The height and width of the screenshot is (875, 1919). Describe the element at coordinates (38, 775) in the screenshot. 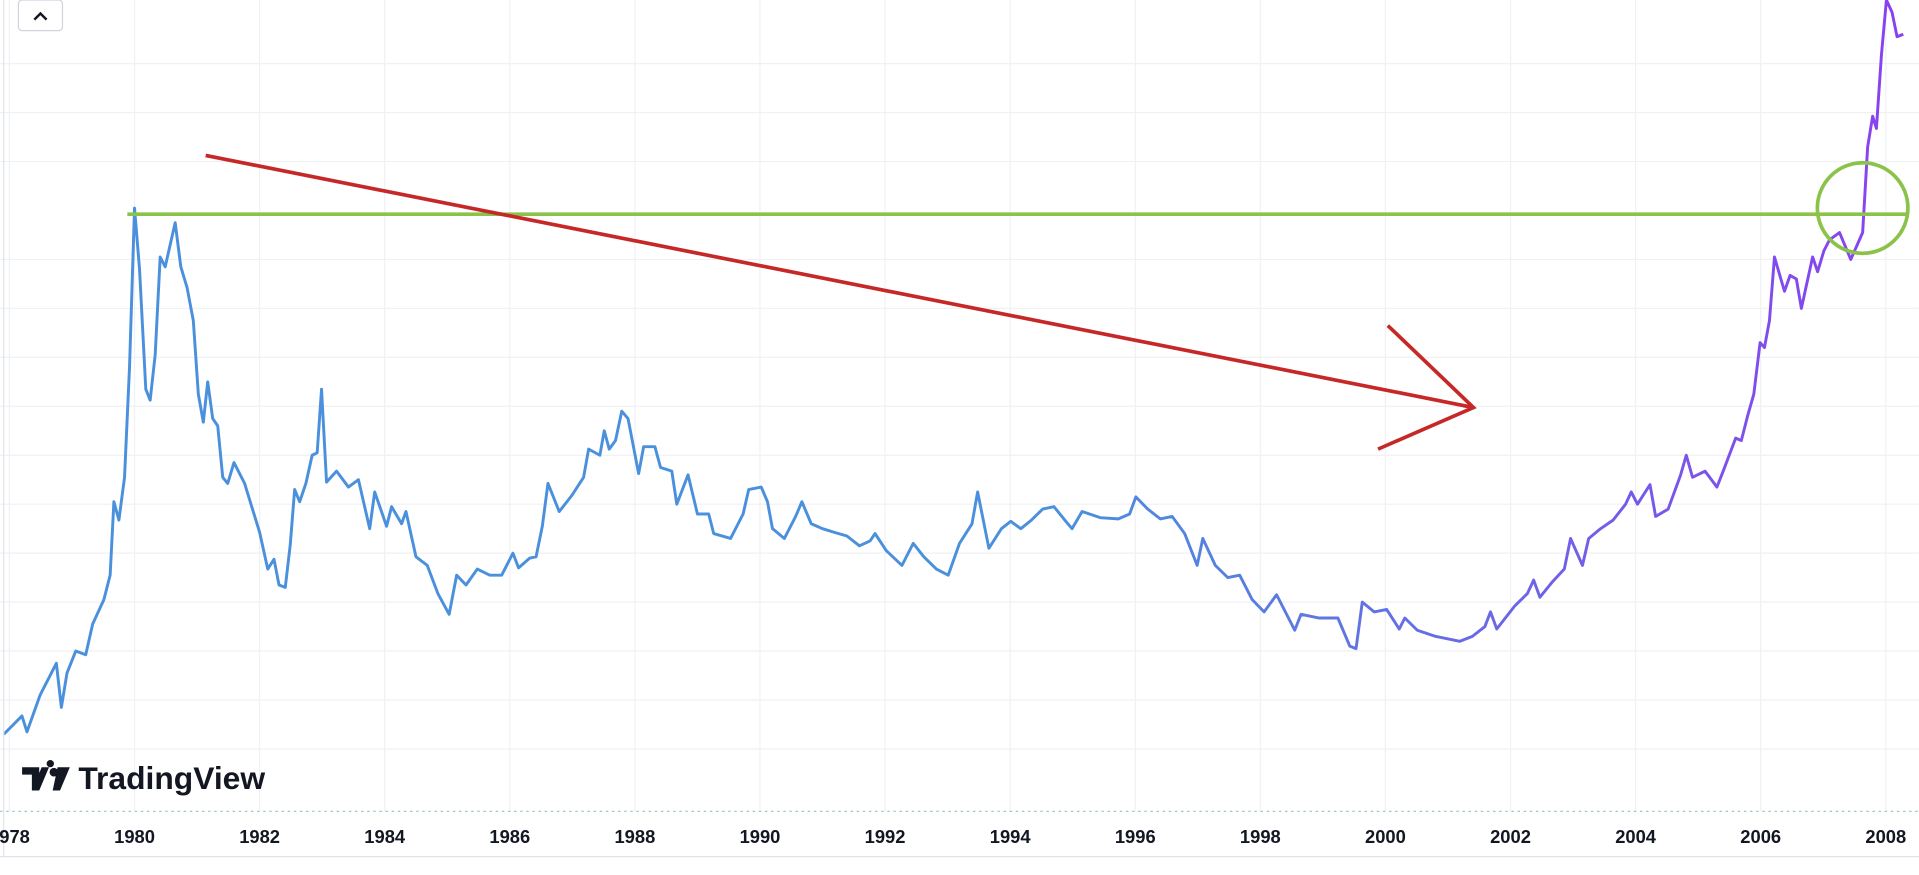

I see `logo-icon` at that location.